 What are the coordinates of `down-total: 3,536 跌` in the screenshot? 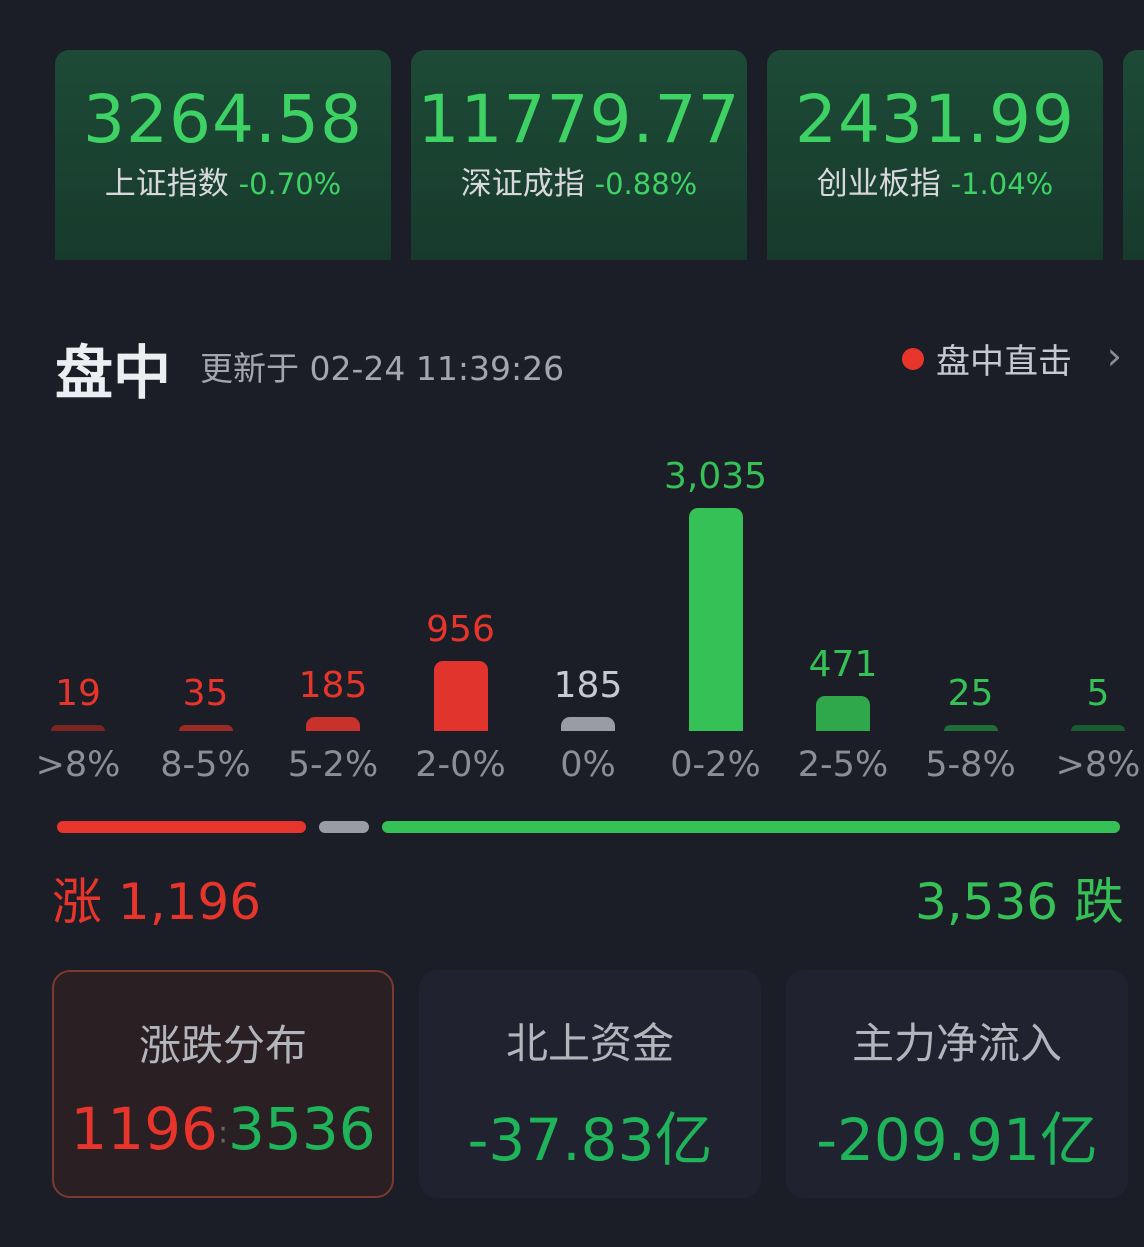 It's located at (1019, 902).